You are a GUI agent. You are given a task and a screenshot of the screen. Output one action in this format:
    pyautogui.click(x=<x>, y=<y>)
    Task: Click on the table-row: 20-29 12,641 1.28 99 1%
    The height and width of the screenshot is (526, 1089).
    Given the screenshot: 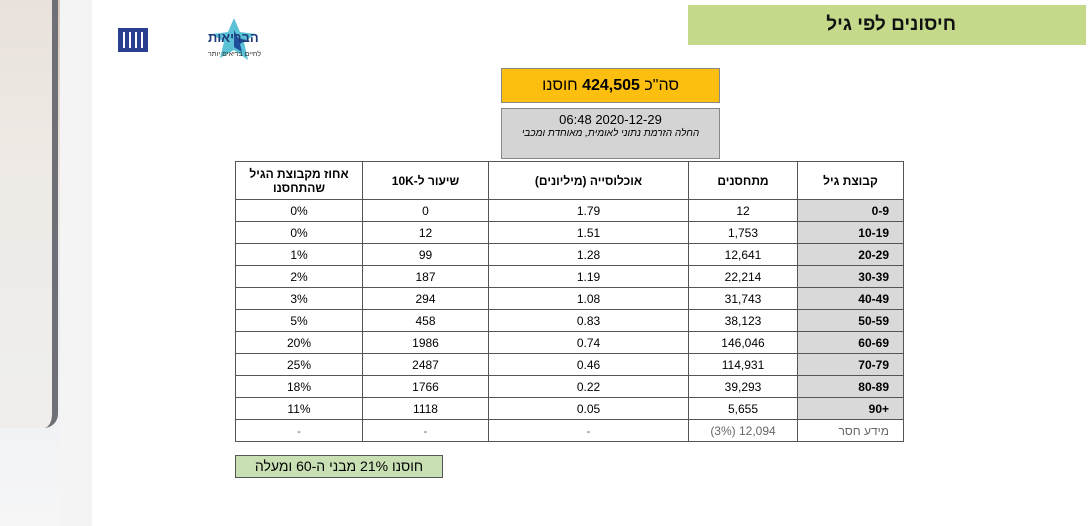 What is the action you would take?
    pyautogui.click(x=569, y=254)
    